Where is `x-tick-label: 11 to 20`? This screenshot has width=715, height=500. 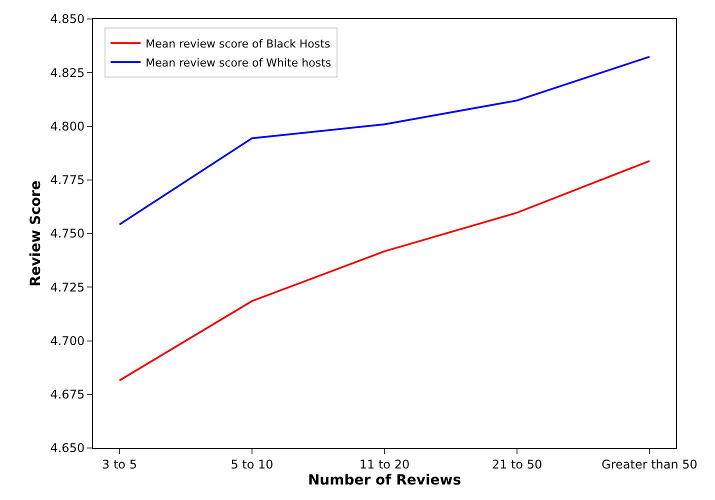 x-tick-label: 11 to 20 is located at coordinates (384, 464).